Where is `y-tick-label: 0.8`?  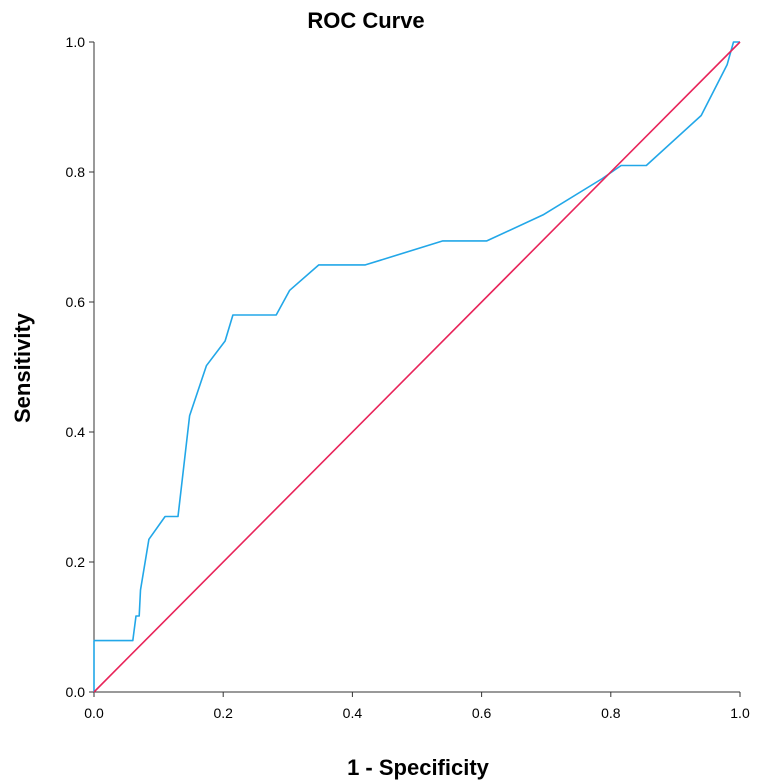 y-tick-label: 0.8 is located at coordinates (76, 172).